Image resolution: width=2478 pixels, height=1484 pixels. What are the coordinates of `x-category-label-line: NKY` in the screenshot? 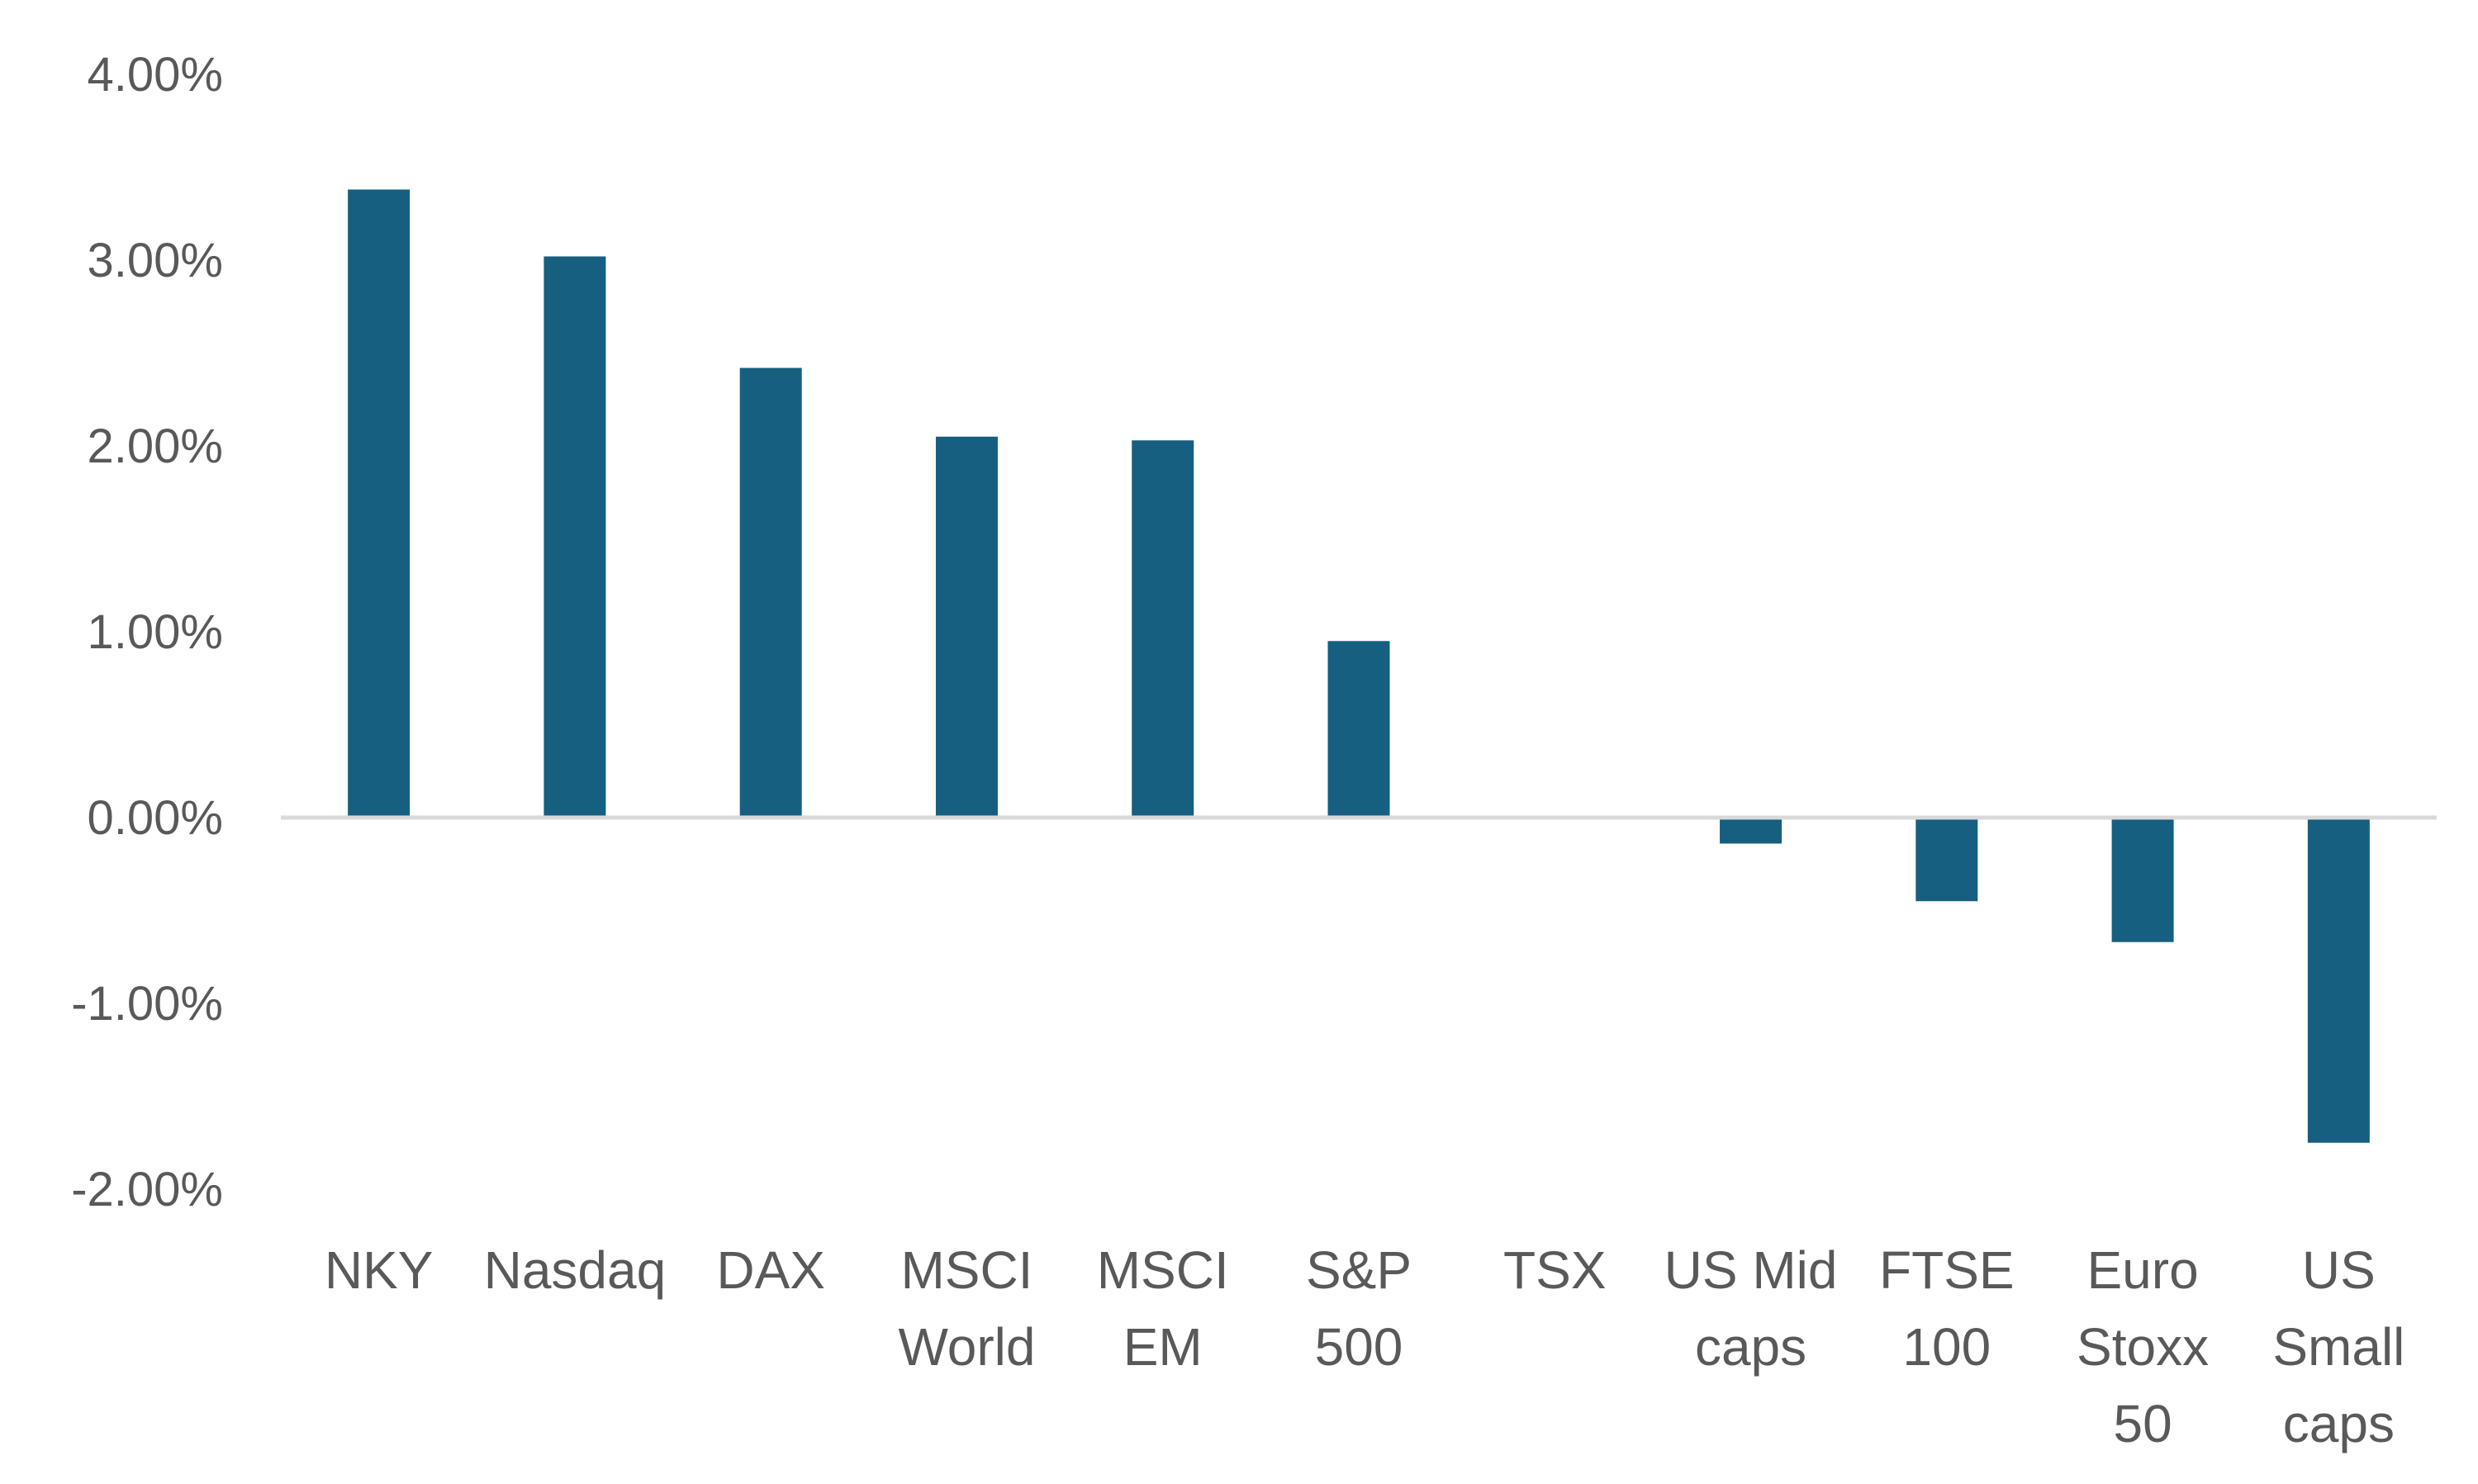 It's located at (379, 1270).